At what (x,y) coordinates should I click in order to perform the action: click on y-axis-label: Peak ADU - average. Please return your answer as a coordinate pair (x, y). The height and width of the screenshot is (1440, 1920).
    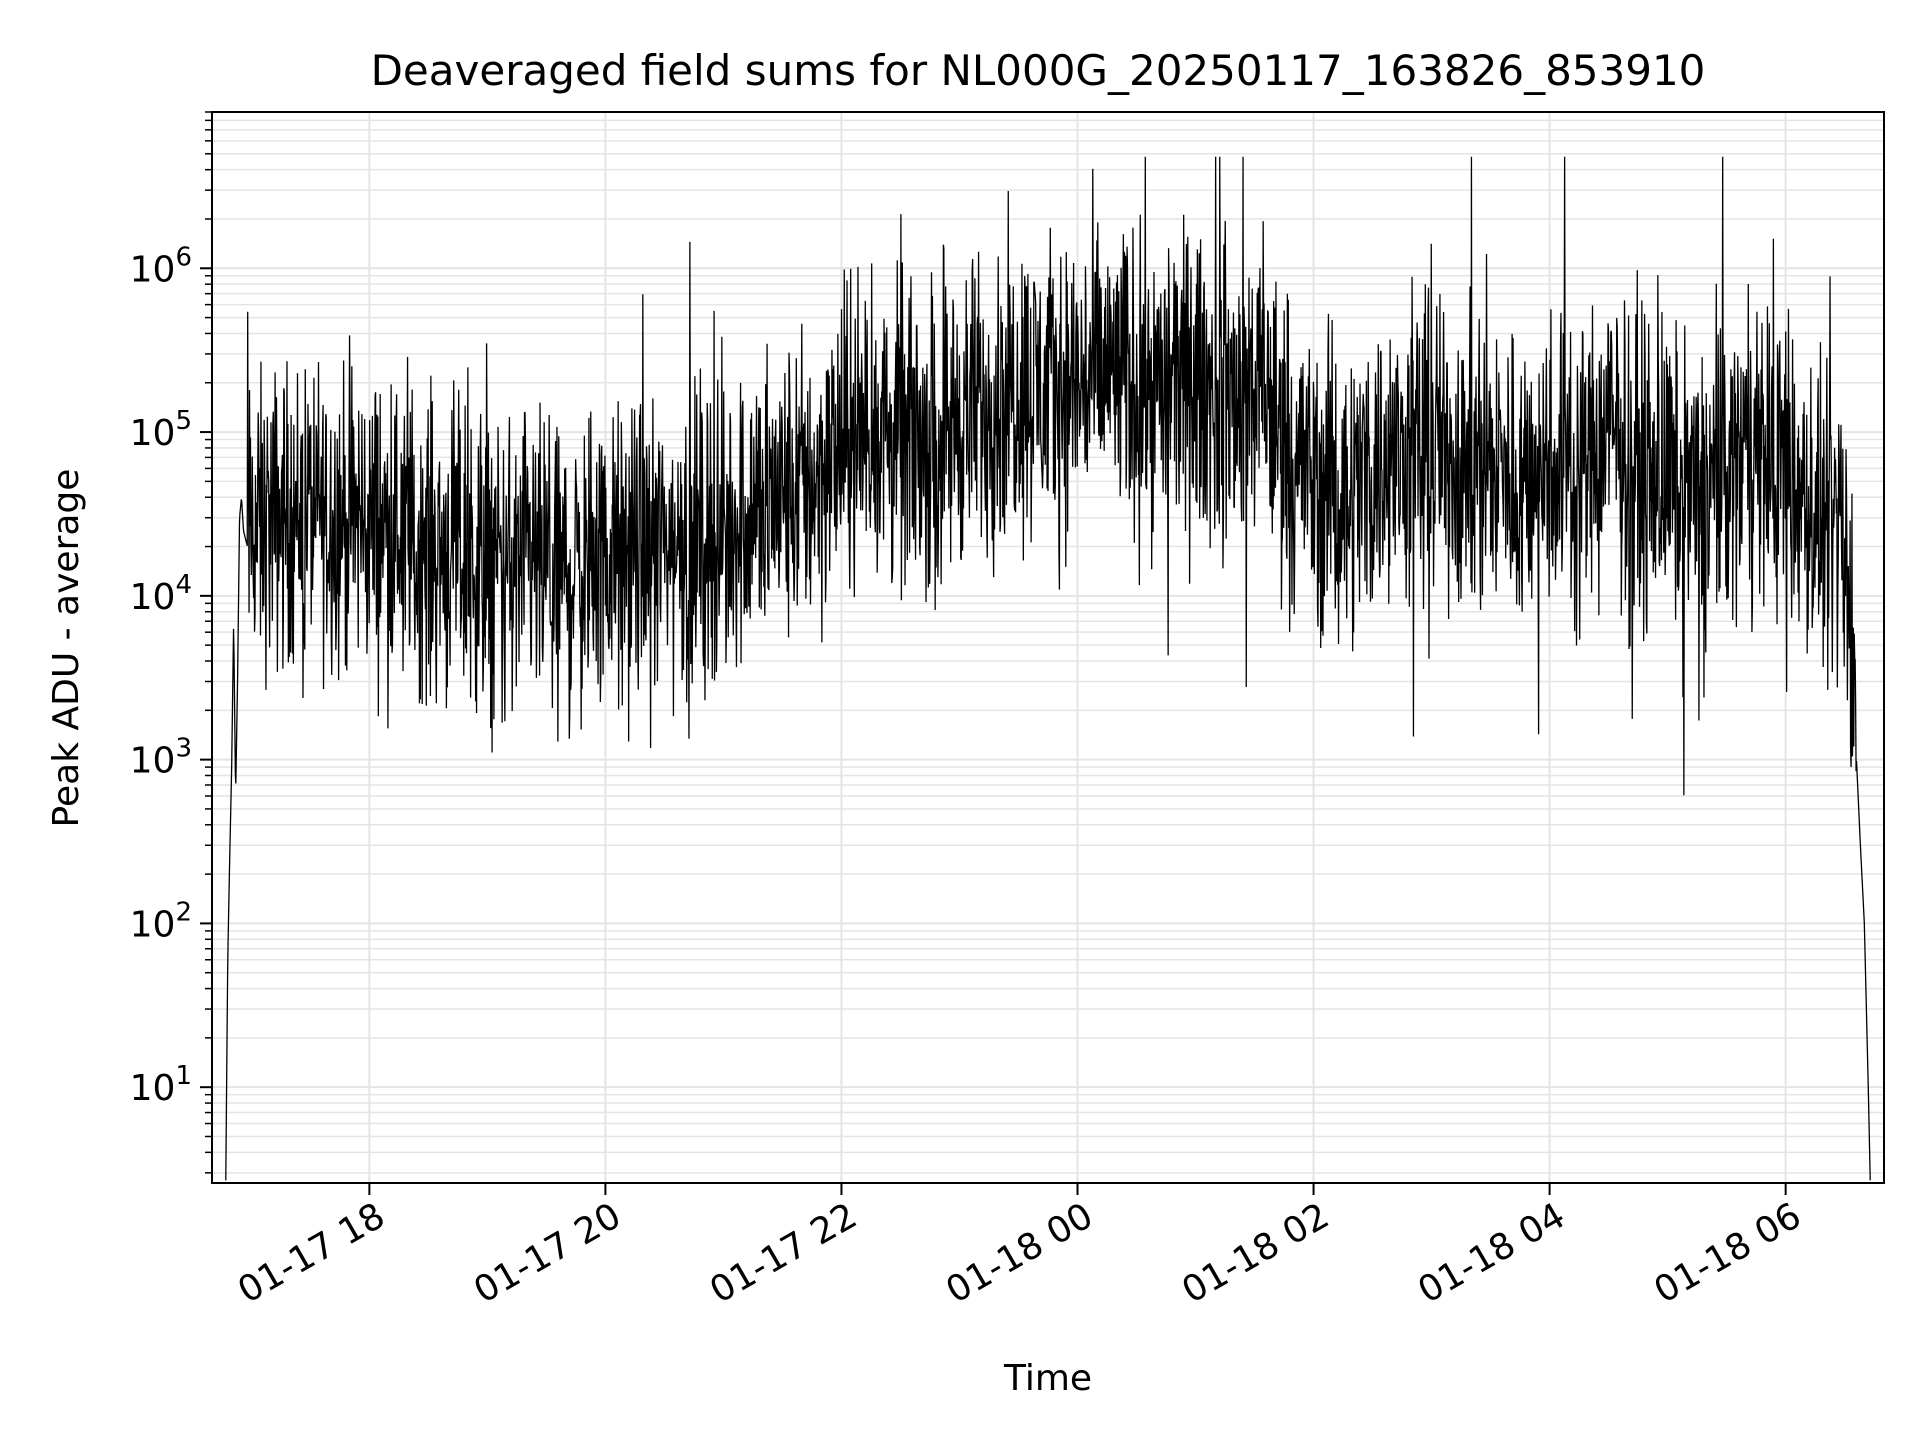
    Looking at the image, I should click on (66, 648).